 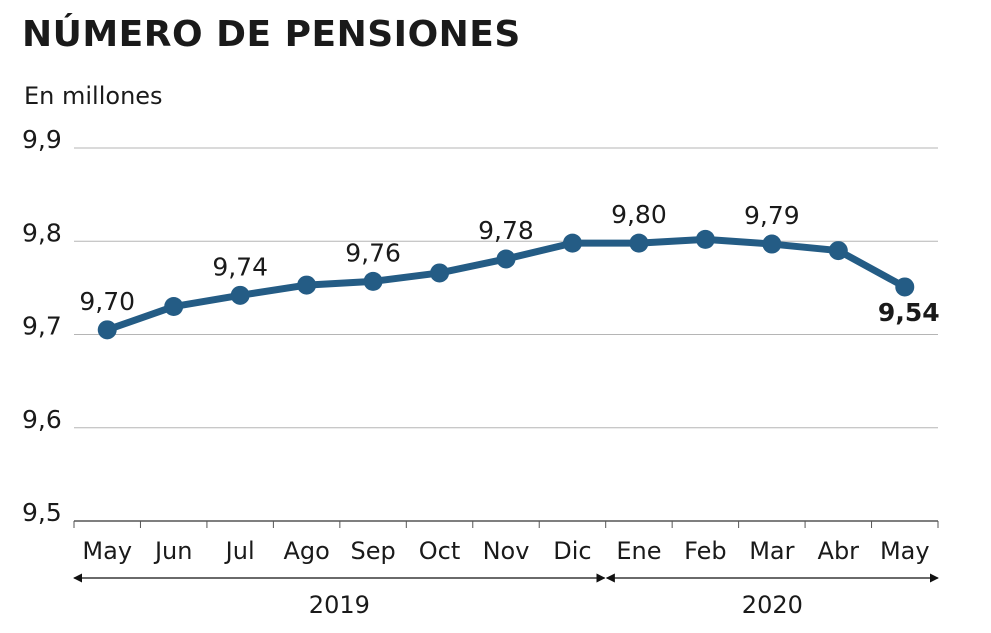 I want to click on x-tick-label: Dic, so click(x=572, y=551).